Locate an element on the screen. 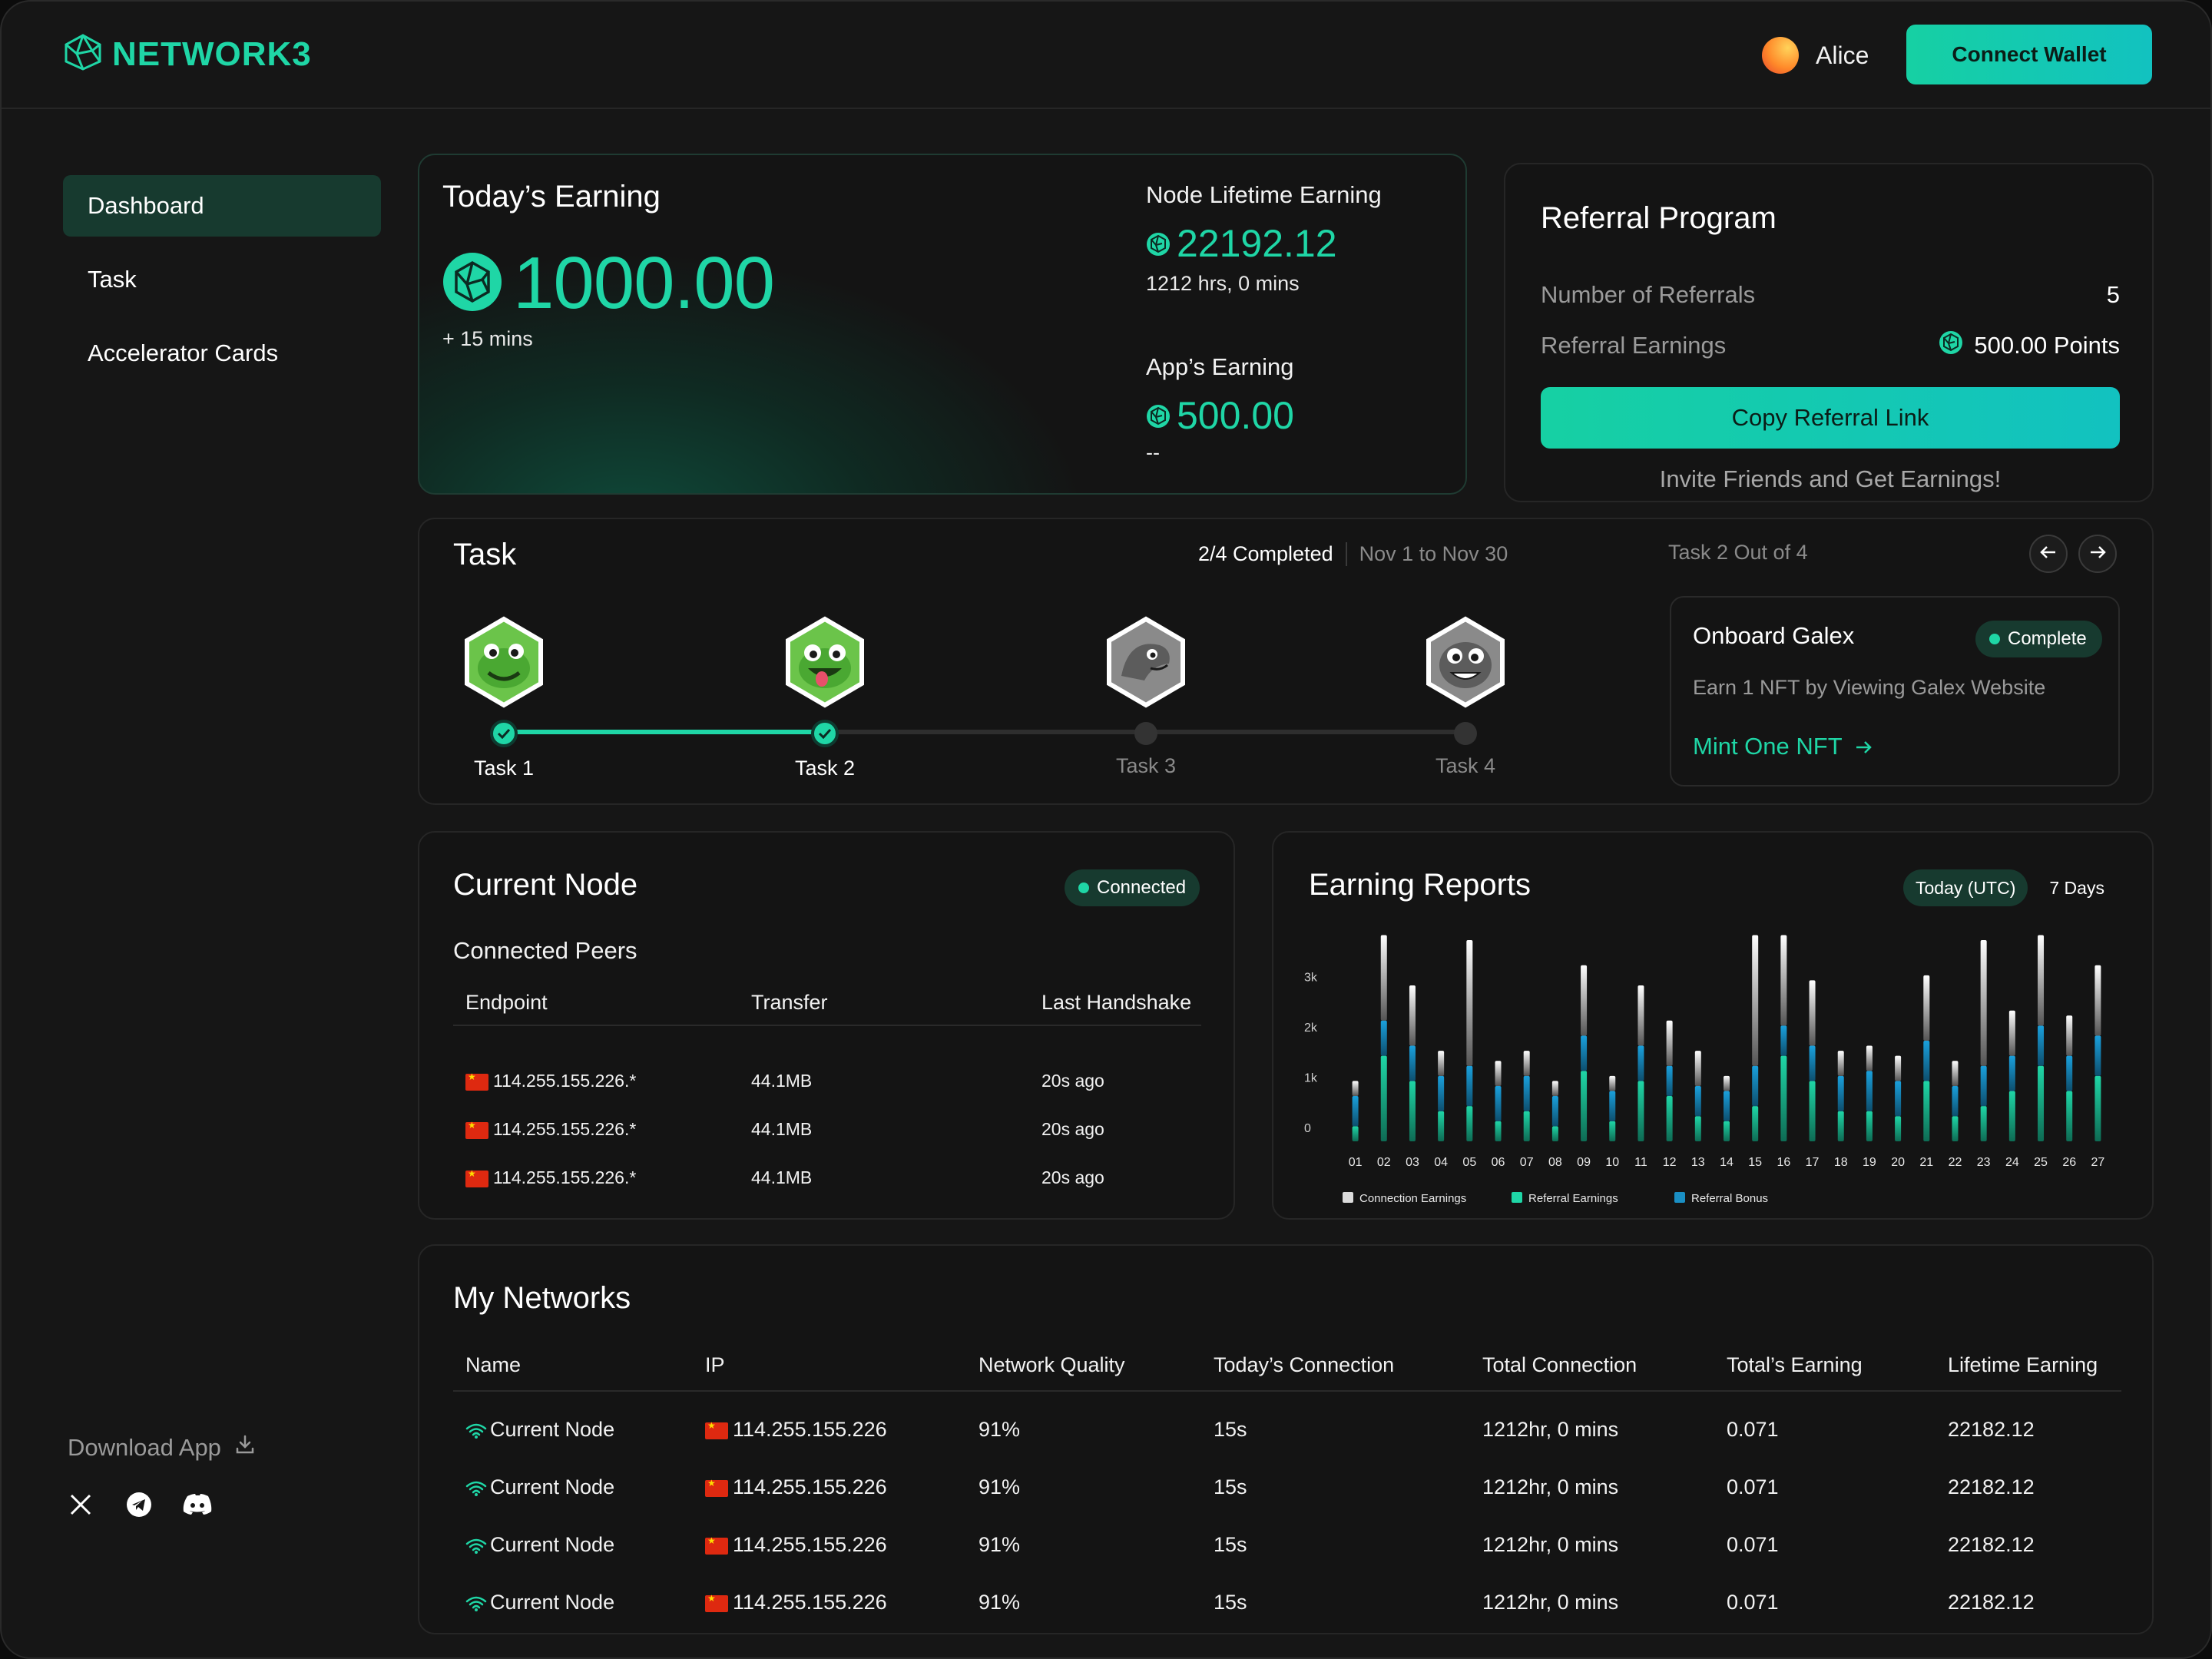 This screenshot has height=1659, width=2212. task-date-range: Nov 1 to Nov 30 is located at coordinates (1433, 554).